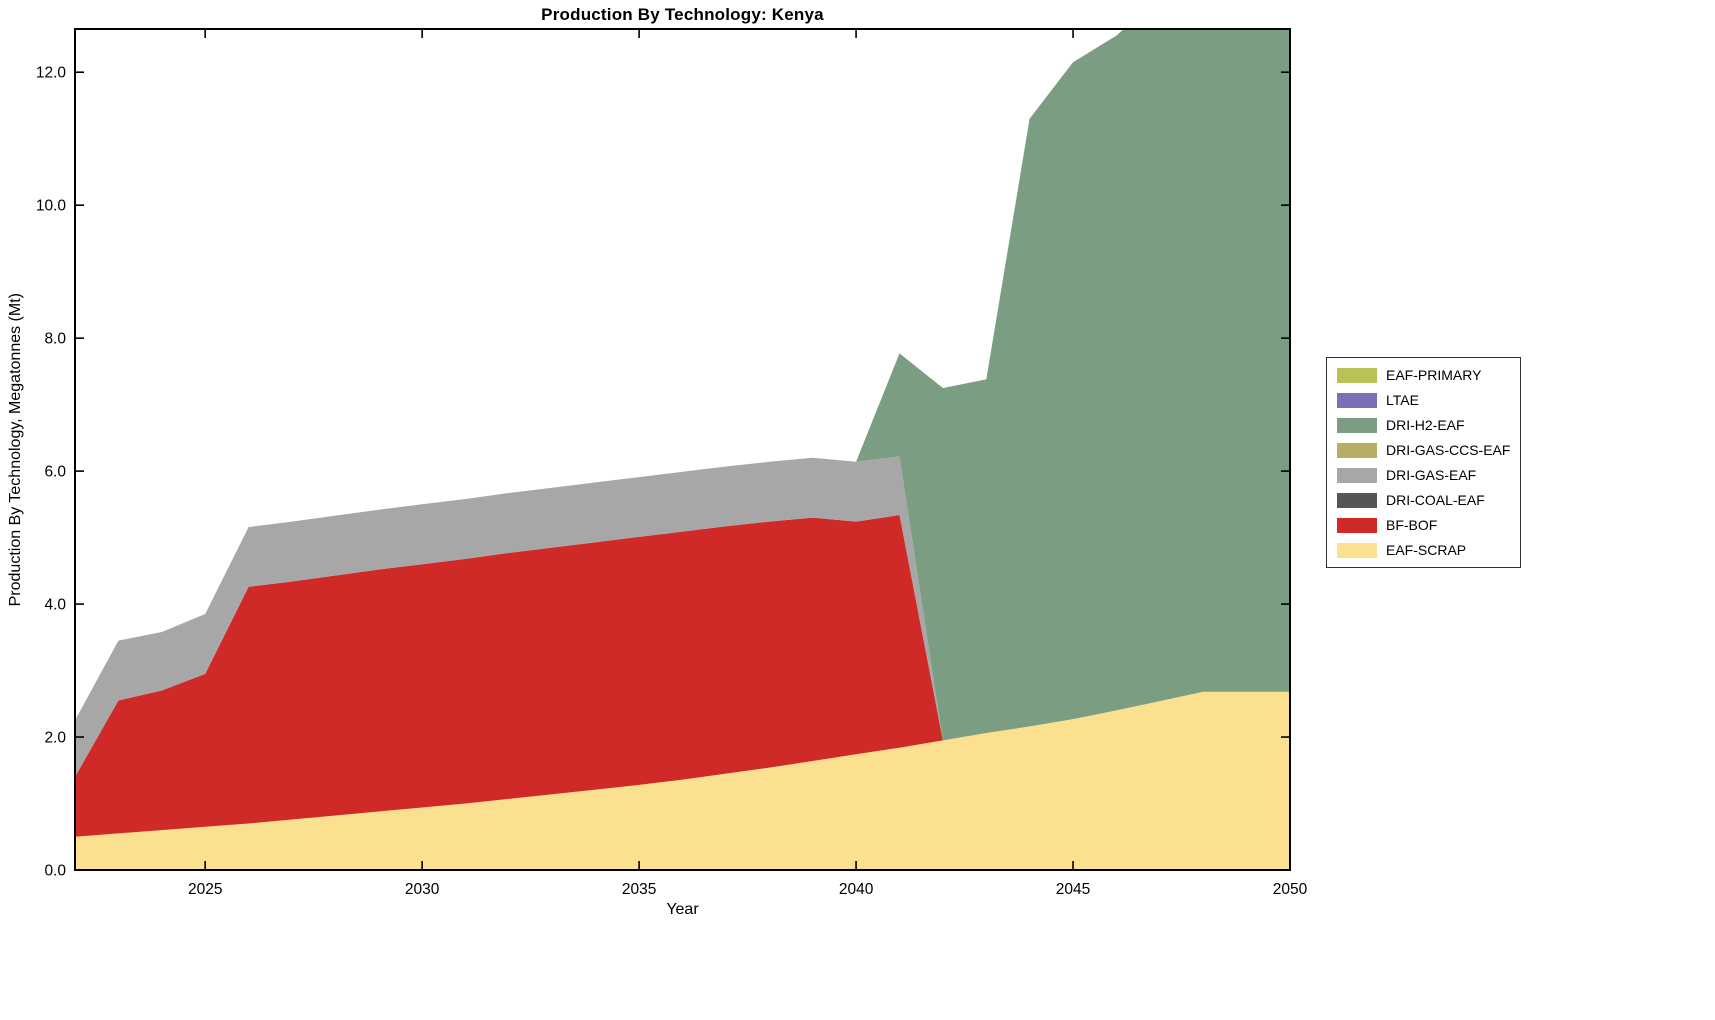 The width and height of the screenshot is (1715, 1020). What do you see at coordinates (55, 472) in the screenshot?
I see `y-tick-label: 6.0` at bounding box center [55, 472].